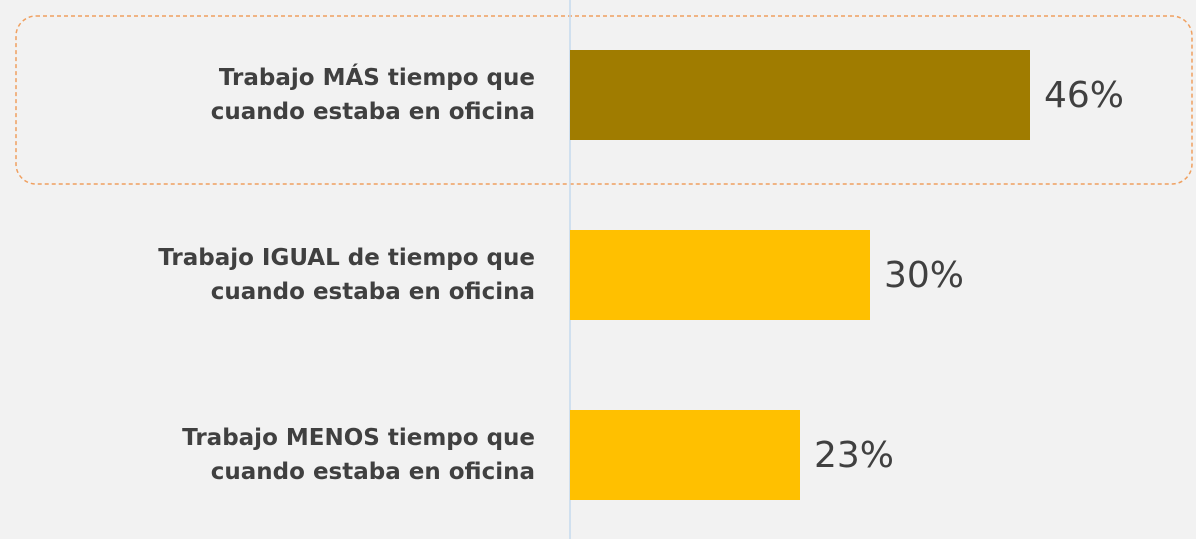  What do you see at coordinates (854, 455) in the screenshot?
I see `value-label: 23%` at bounding box center [854, 455].